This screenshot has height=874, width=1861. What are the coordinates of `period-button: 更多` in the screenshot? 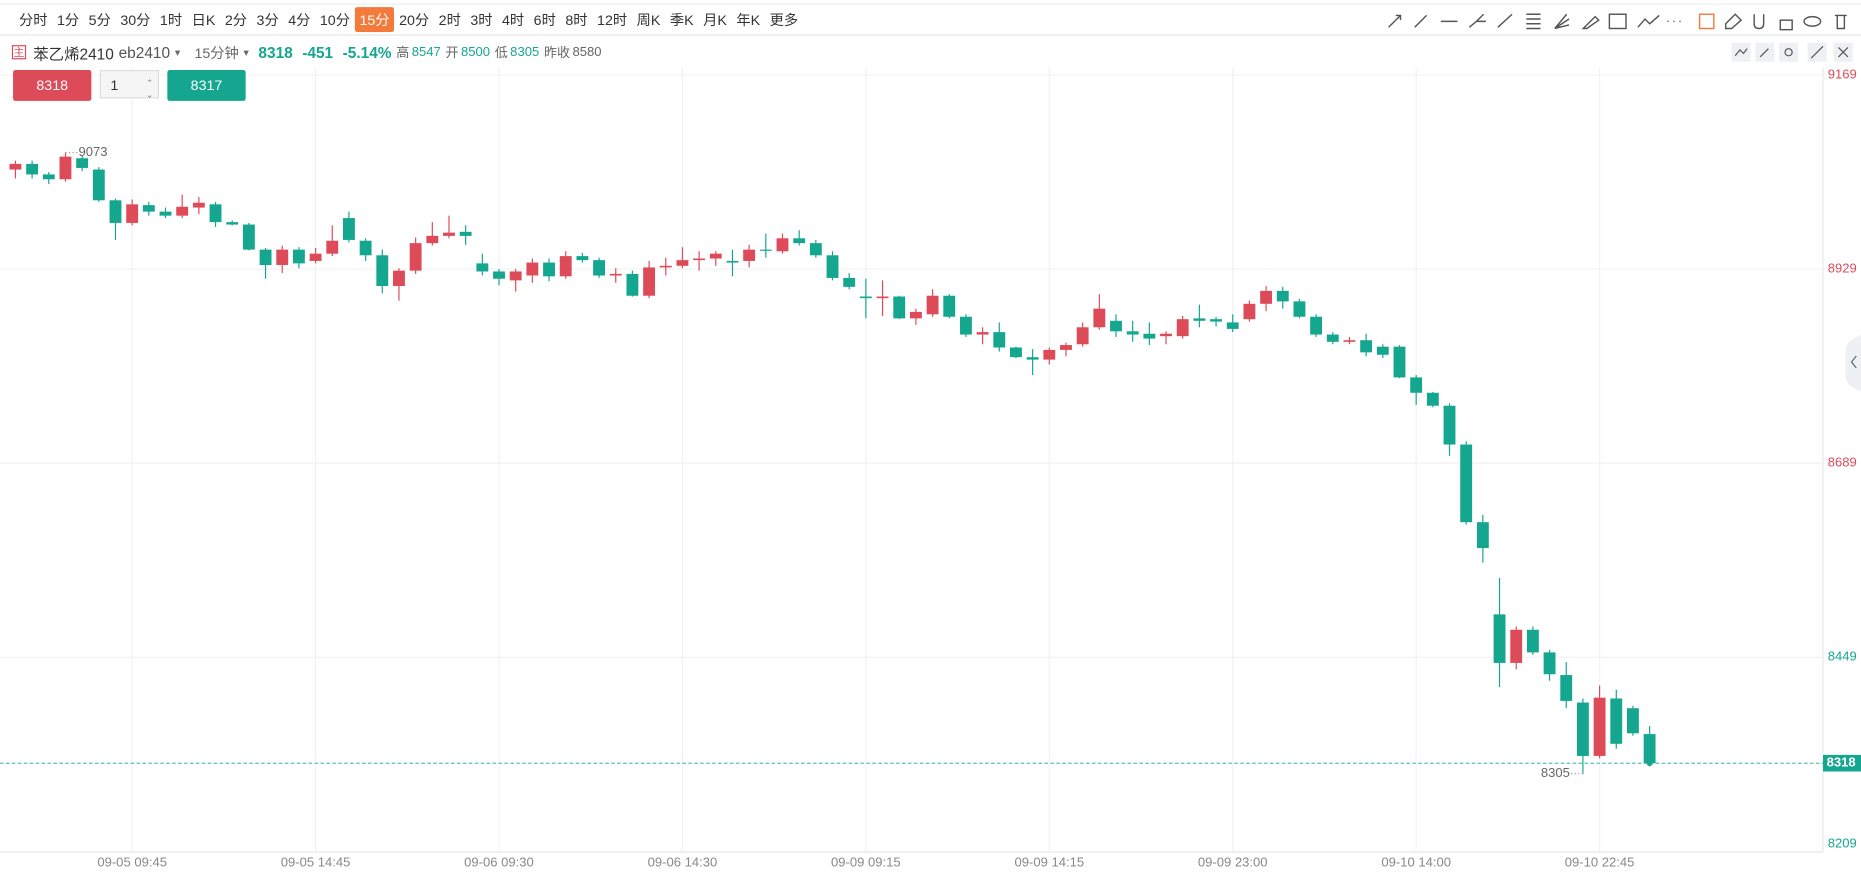 It's located at (784, 20).